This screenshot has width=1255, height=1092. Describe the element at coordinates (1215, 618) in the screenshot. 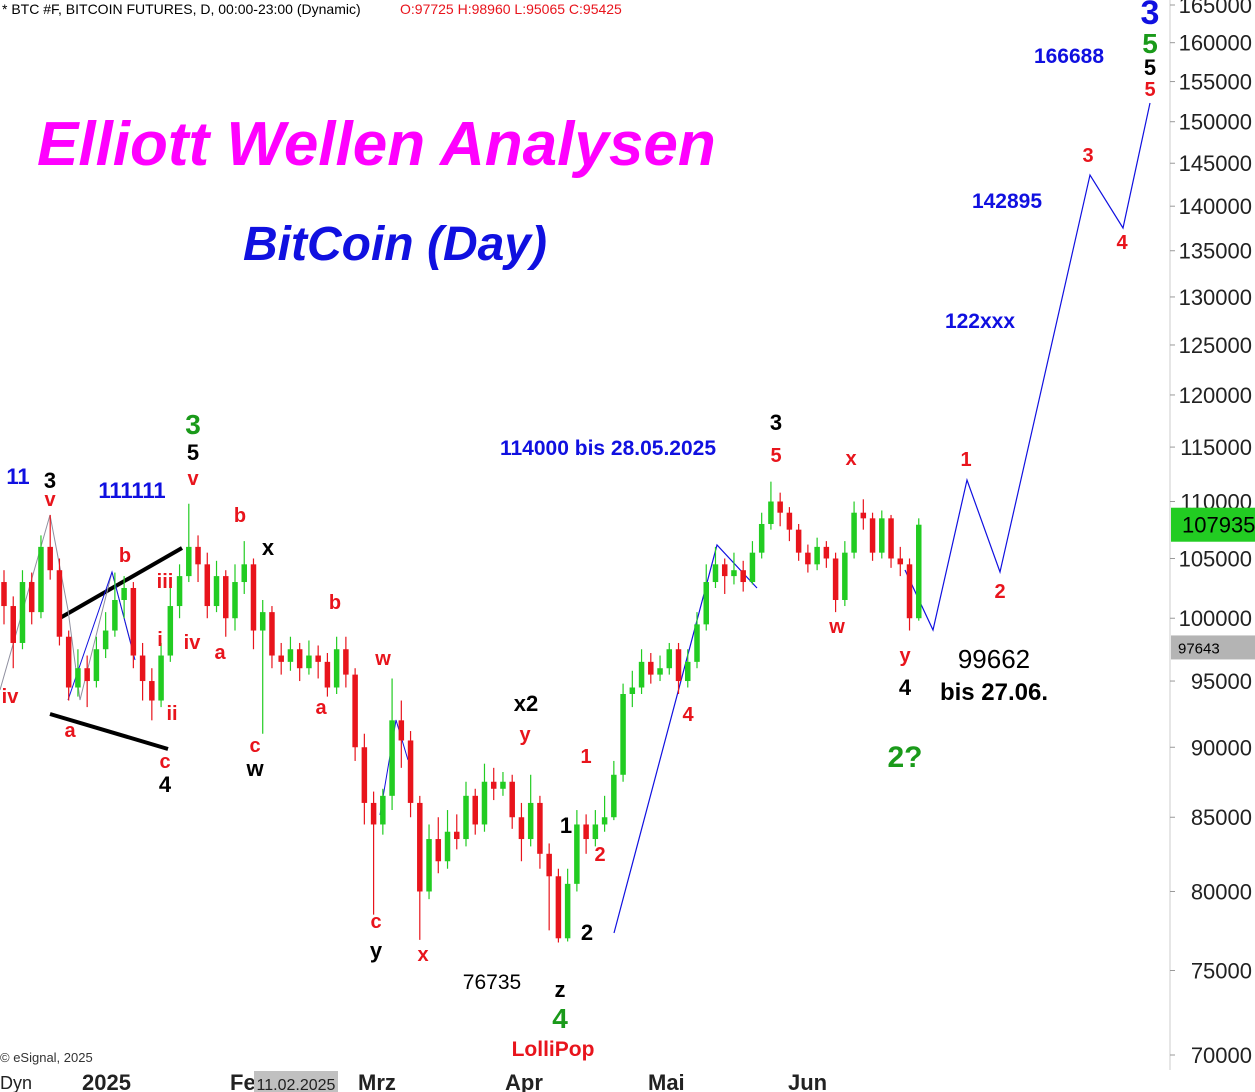

I see `y-tick-label: 100000` at that location.